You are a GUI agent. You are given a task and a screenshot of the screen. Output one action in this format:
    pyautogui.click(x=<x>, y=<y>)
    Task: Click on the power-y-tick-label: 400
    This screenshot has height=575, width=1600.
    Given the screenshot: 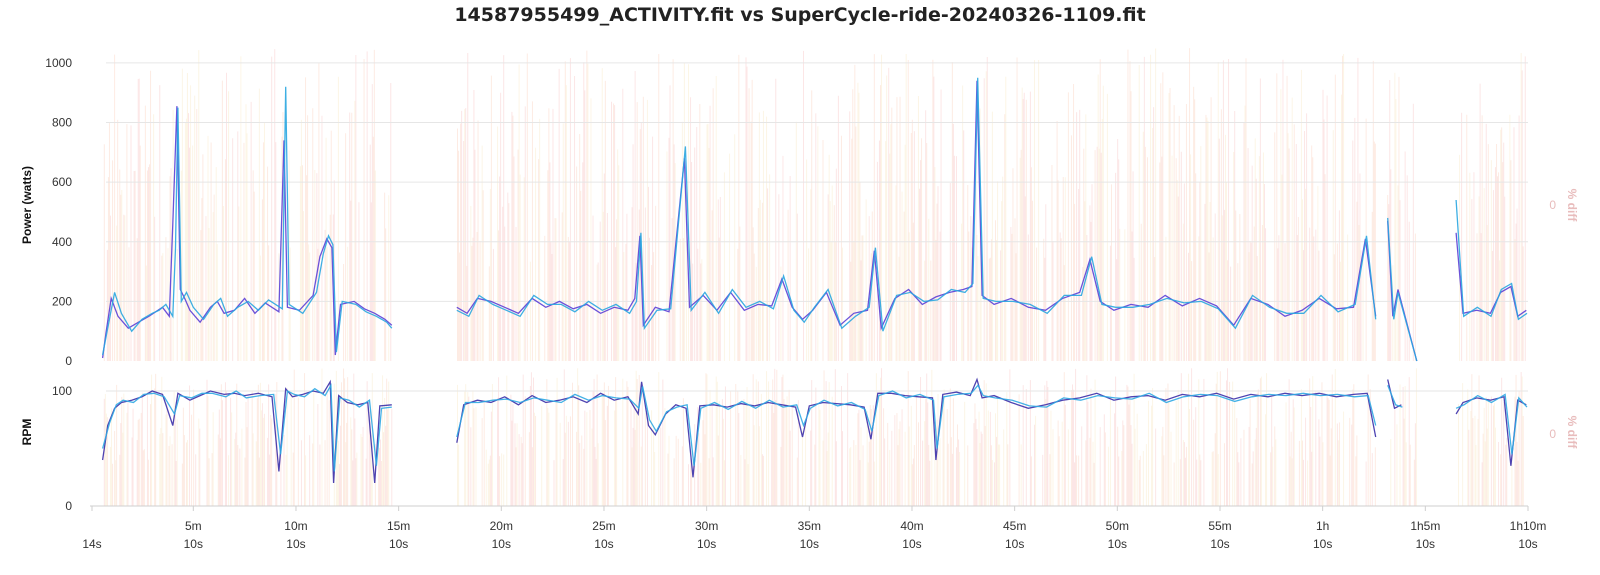 What is the action you would take?
    pyautogui.click(x=62, y=242)
    